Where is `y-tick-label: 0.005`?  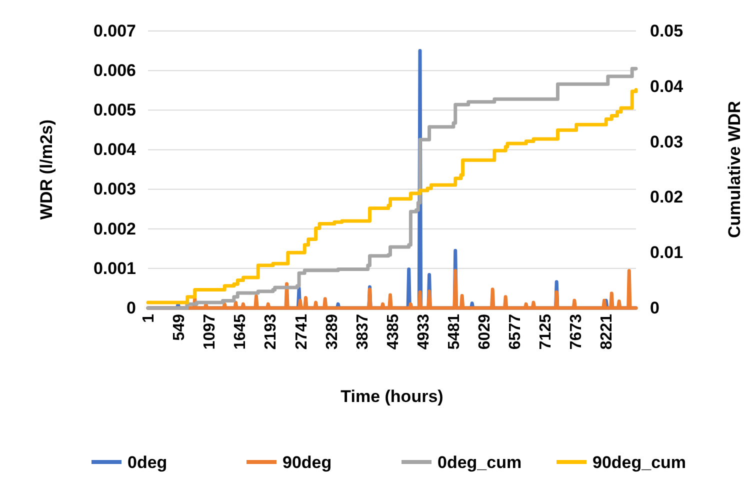
y-tick-label: 0.005 is located at coordinates (114, 110).